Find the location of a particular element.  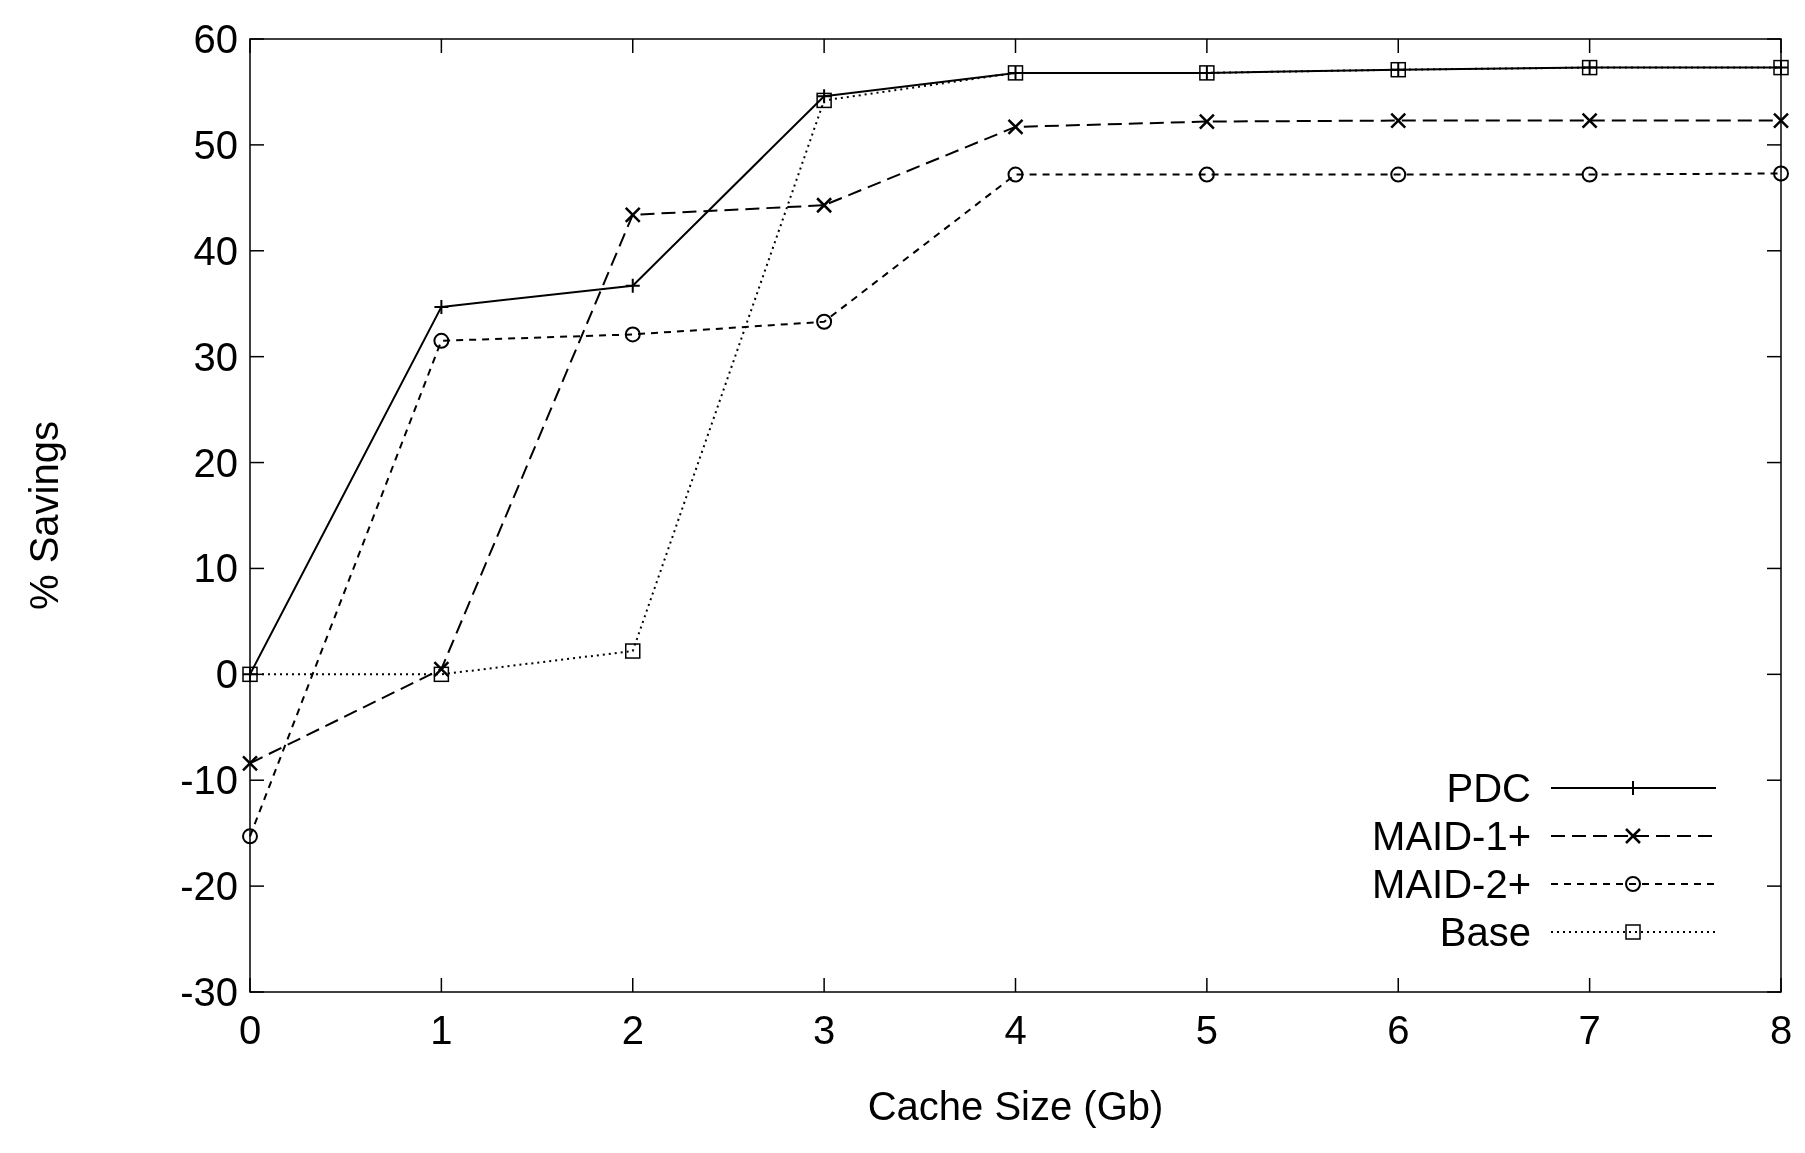

y-tick-label: 40 is located at coordinates (215, 250).